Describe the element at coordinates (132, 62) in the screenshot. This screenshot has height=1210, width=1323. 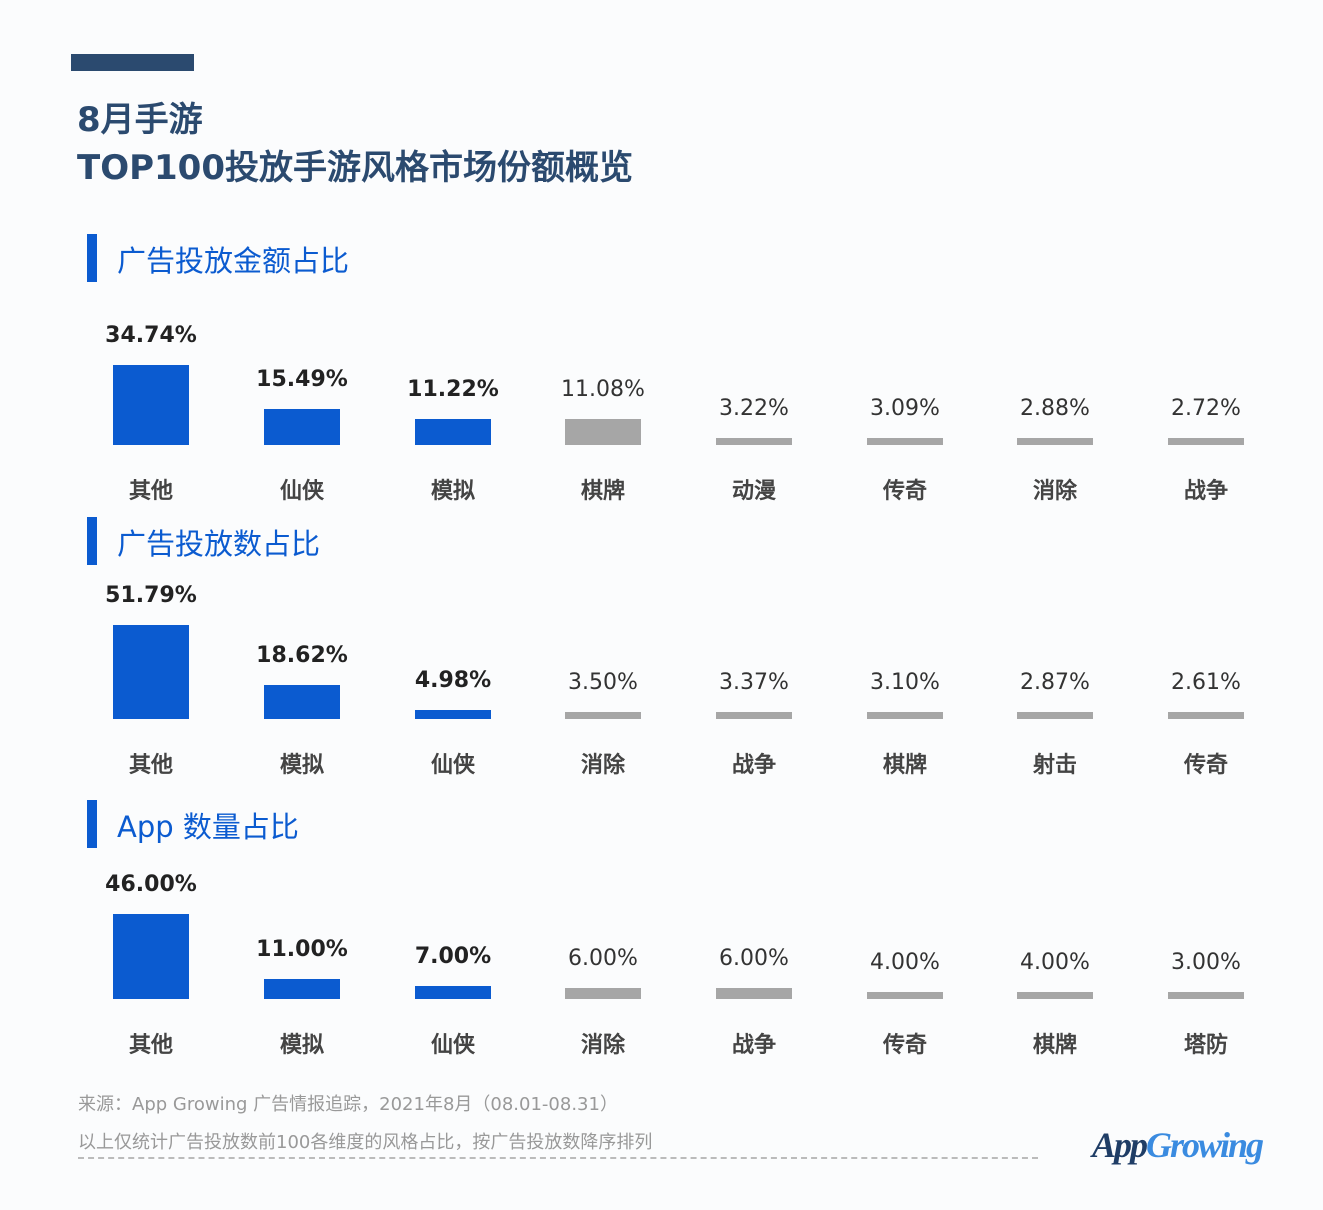
I see `header-accent-bar` at that location.